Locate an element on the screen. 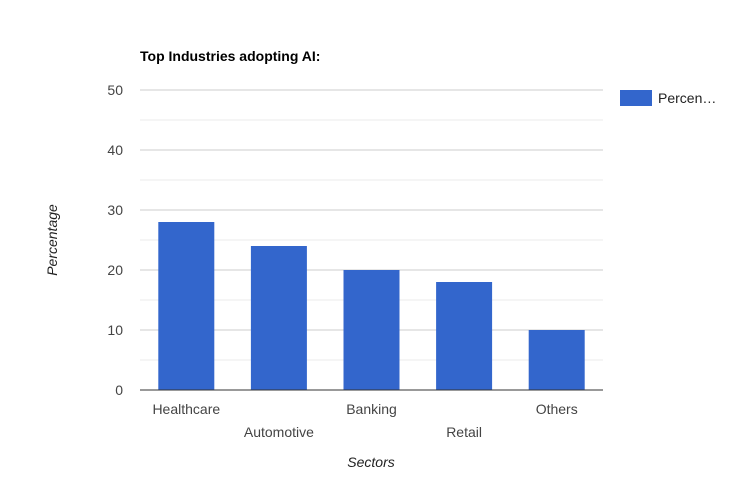 This screenshot has height=477, width=735. y-tick-label: 40 is located at coordinates (115, 150).